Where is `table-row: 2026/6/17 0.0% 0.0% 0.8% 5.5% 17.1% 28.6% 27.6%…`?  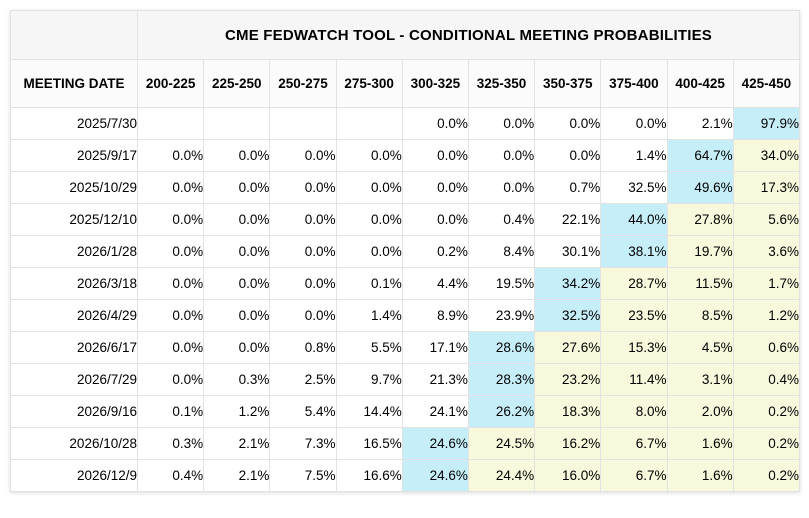 table-row: 2026/6/17 0.0% 0.0% 0.8% 5.5% 17.1% 28.6% 27.6%… is located at coordinates (405, 347).